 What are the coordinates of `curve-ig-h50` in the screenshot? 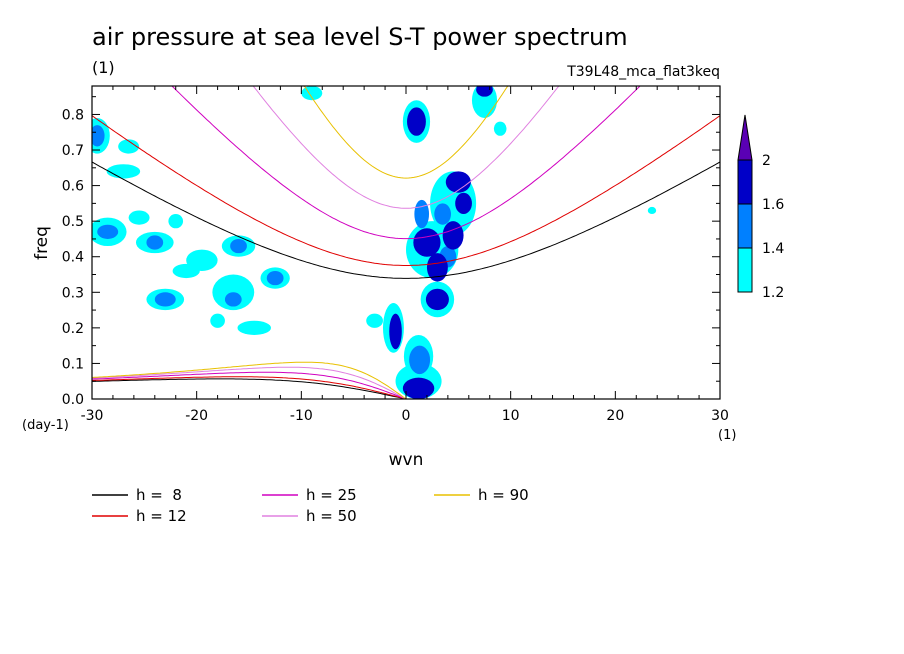 It's located at (406, 147).